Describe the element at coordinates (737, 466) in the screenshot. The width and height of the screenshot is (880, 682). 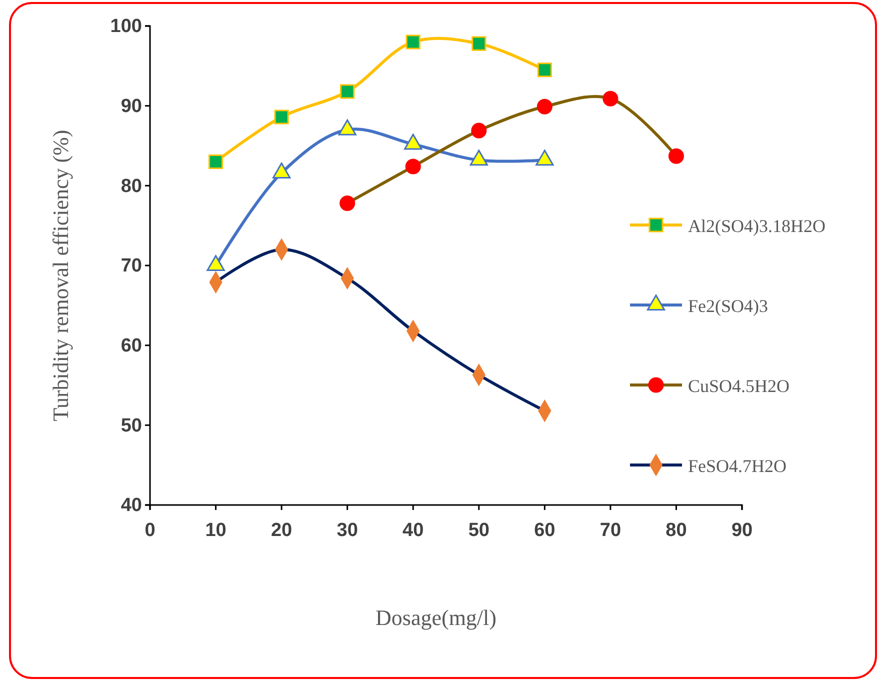
I see `legend-label: FeSO4.7H2O` at that location.